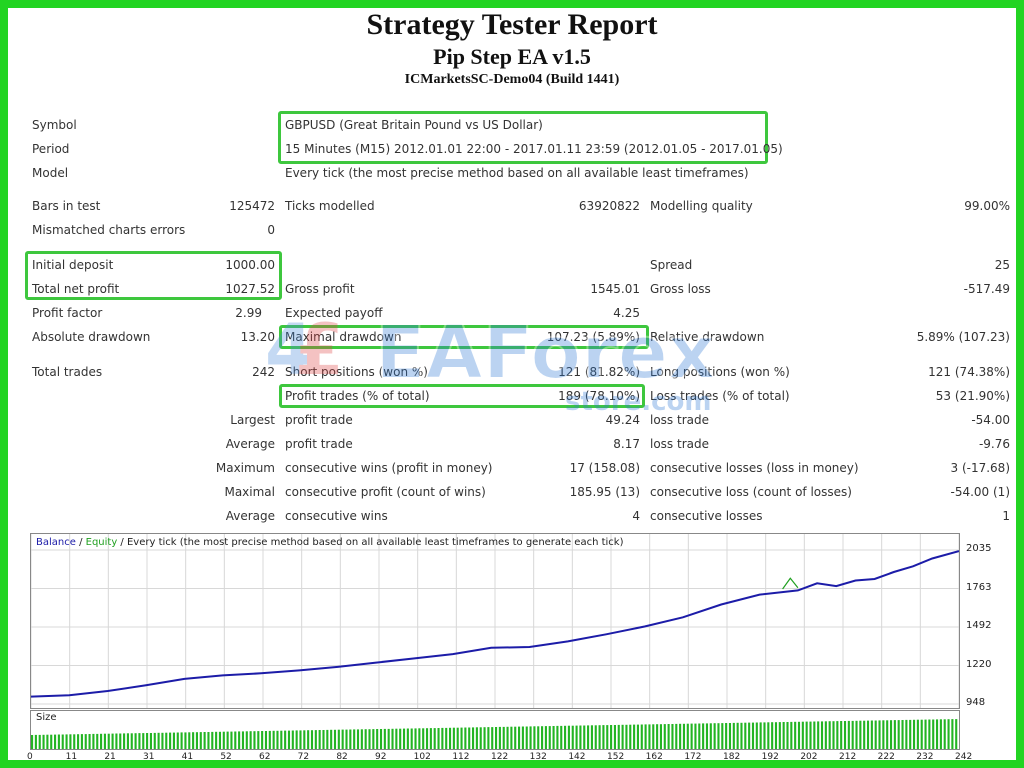 The width and height of the screenshot is (1024, 768). I want to click on legend-sep-1: /, so click(80, 542).